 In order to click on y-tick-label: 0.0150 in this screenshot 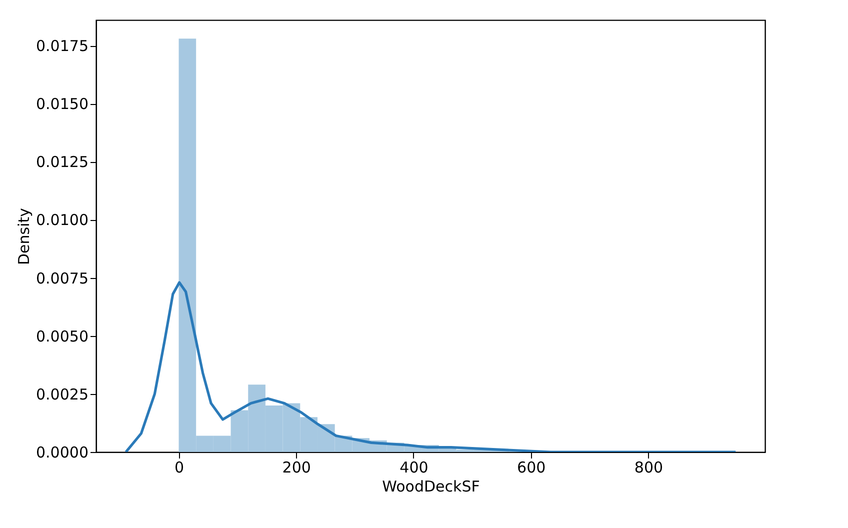, I will do `click(62, 104)`.